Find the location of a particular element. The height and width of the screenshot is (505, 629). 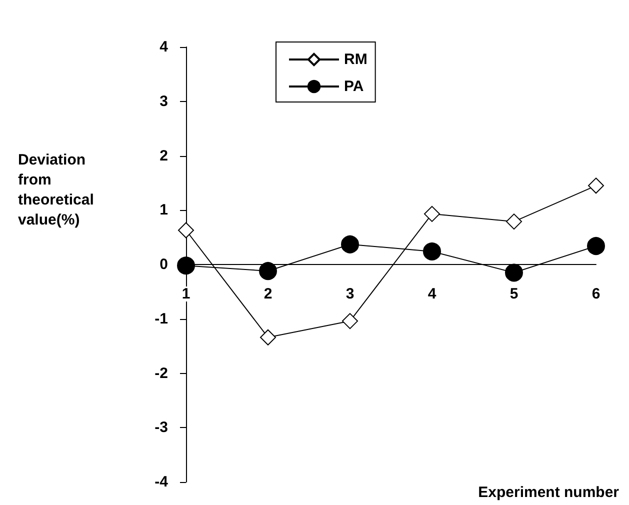

y-tick-label: -3 is located at coordinates (161, 427).